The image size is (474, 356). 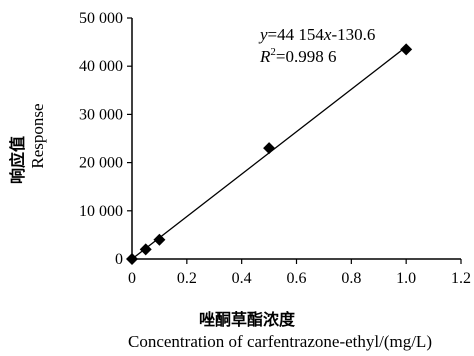 What do you see at coordinates (101, 66) in the screenshot?
I see `y-tick-label: 40 000` at bounding box center [101, 66].